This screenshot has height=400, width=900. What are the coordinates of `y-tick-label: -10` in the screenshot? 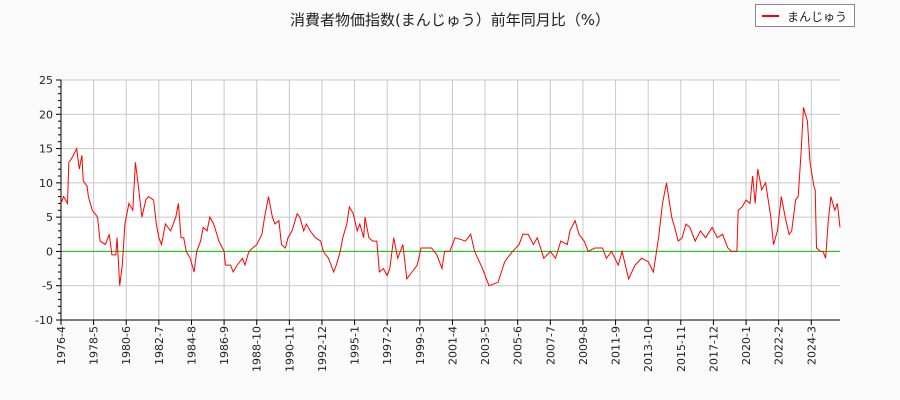 It's located at (44, 320).